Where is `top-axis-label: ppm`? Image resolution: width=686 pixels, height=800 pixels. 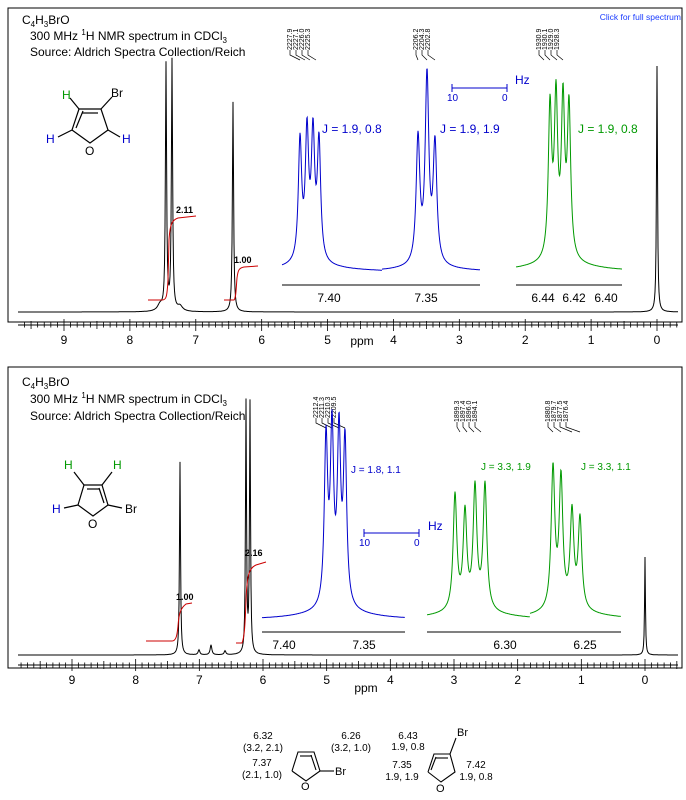
top-axis-label: ppm is located at coordinates (361, 341).